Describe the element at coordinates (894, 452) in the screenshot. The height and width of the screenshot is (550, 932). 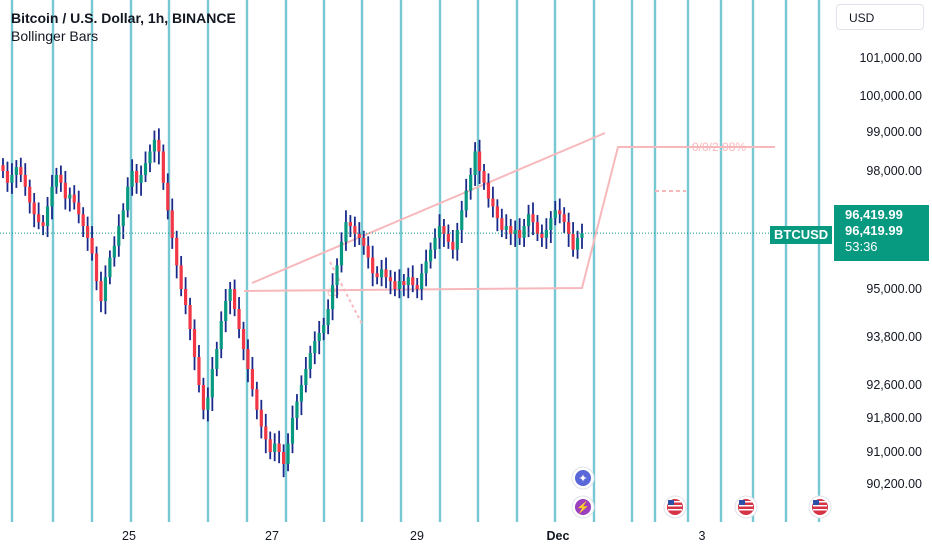
I see `price-tick-label: 91,000.00` at that location.